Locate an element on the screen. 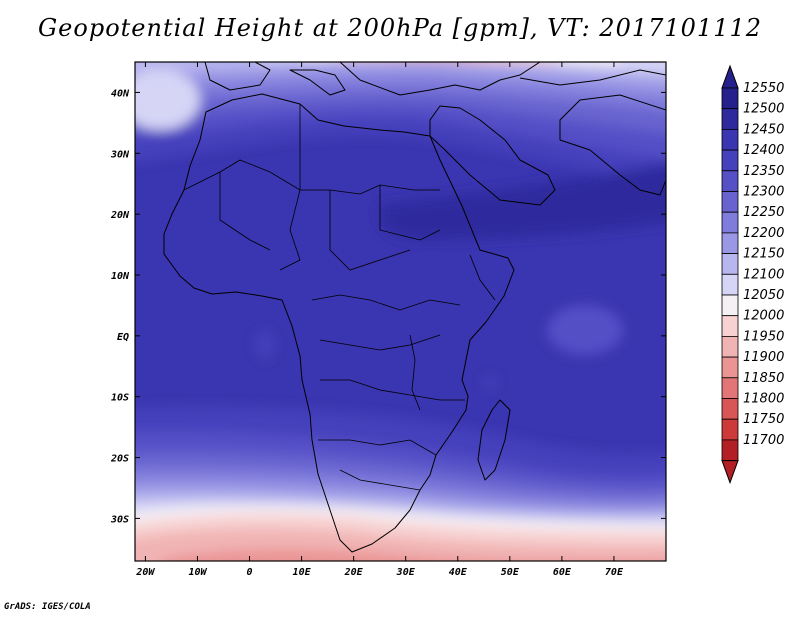 The height and width of the screenshot is (618, 800). colorbar-label: 12300 is located at coordinates (763, 192).